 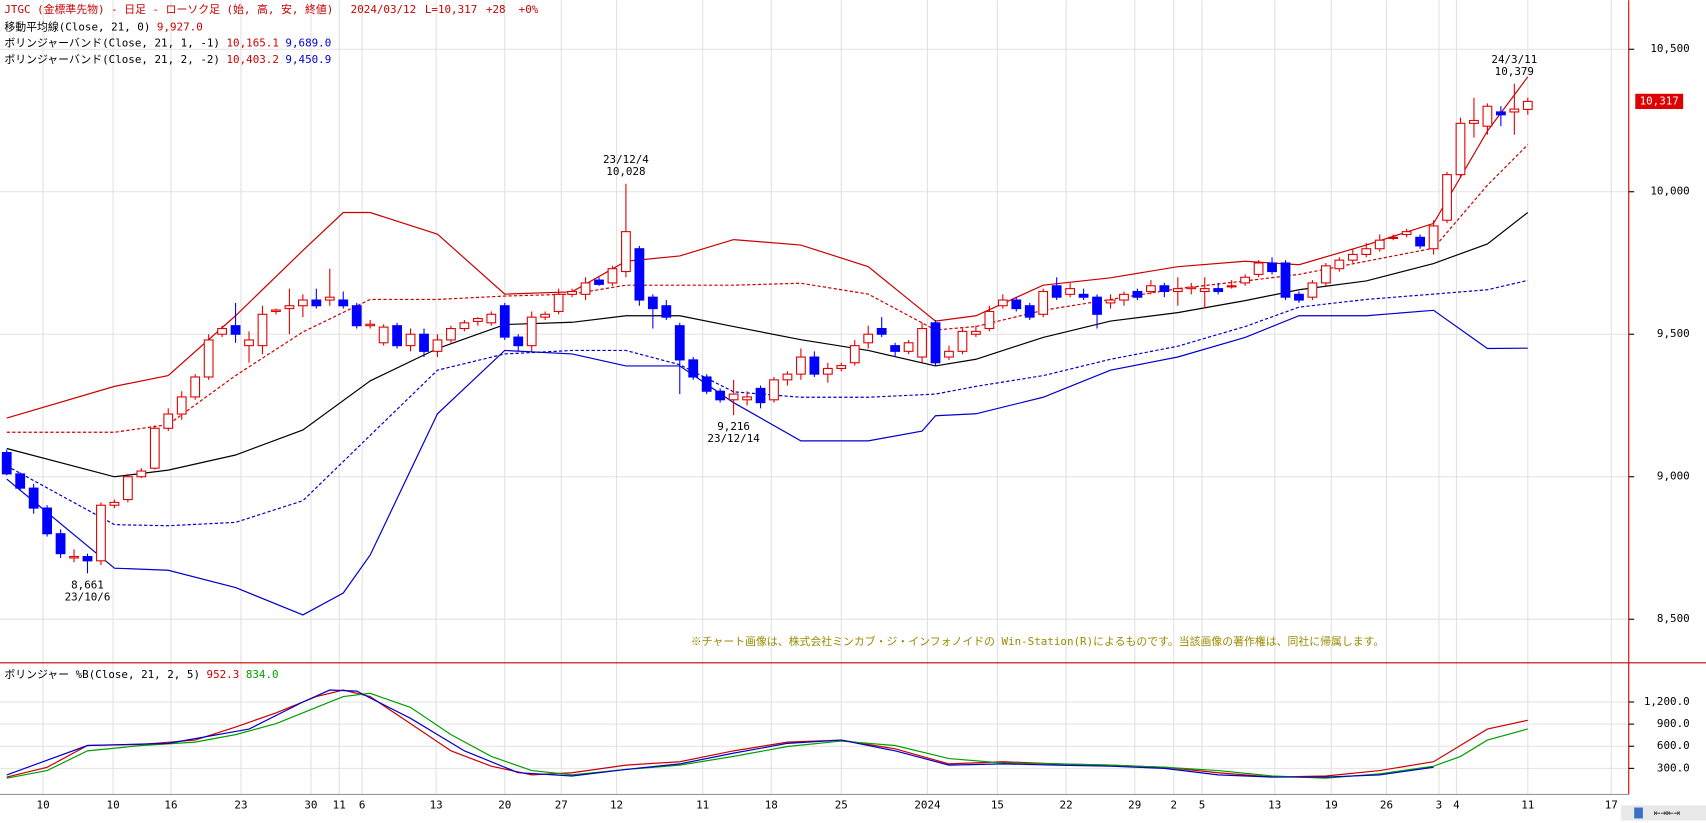 What do you see at coordinates (616, 804) in the screenshot?
I see `x-tick-label: 12` at bounding box center [616, 804].